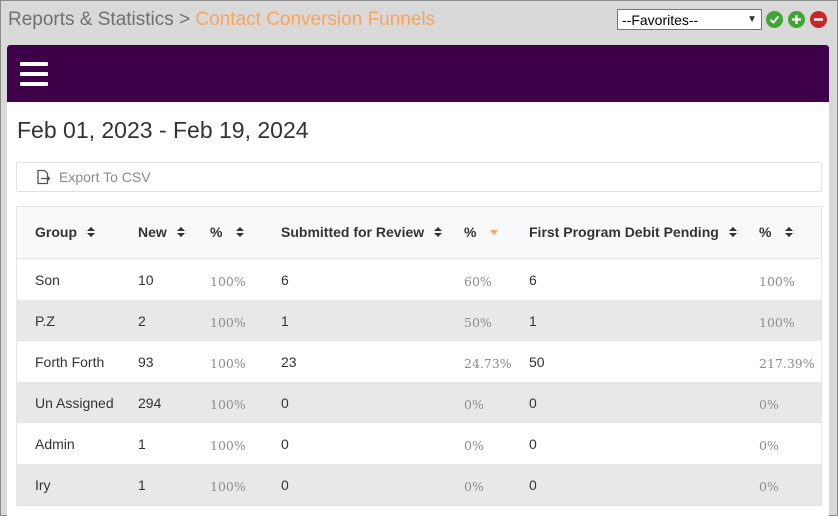 This screenshot has height=516, width=838. I want to click on cell-submitted-percent: 50%, so click(478, 322).